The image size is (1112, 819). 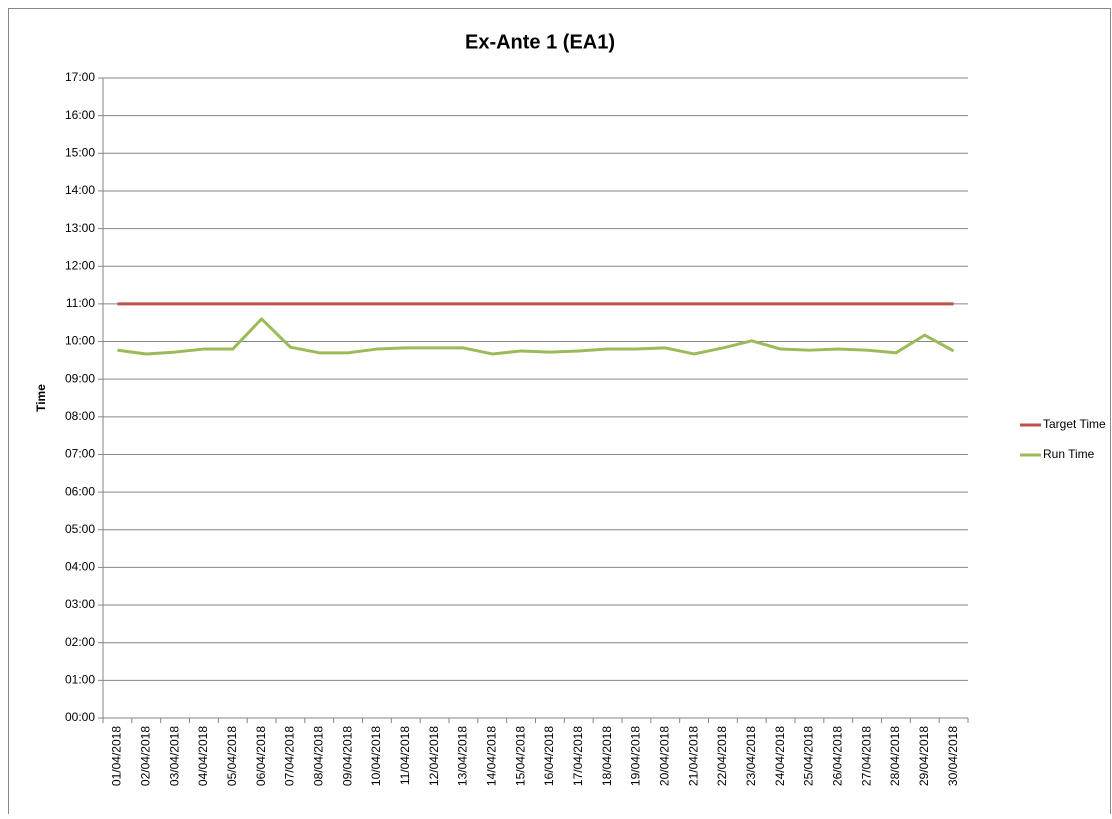 What do you see at coordinates (318, 756) in the screenshot?
I see `x-tick-label: 08/04/2018` at bounding box center [318, 756].